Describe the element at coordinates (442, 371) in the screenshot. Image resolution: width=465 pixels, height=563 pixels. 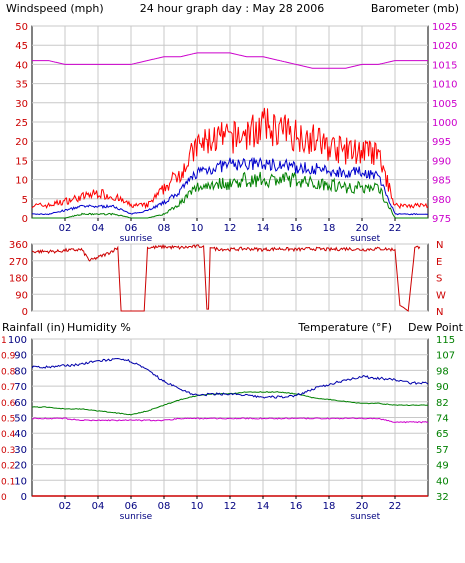
I see `temperature-tick-label: 98` at that location.